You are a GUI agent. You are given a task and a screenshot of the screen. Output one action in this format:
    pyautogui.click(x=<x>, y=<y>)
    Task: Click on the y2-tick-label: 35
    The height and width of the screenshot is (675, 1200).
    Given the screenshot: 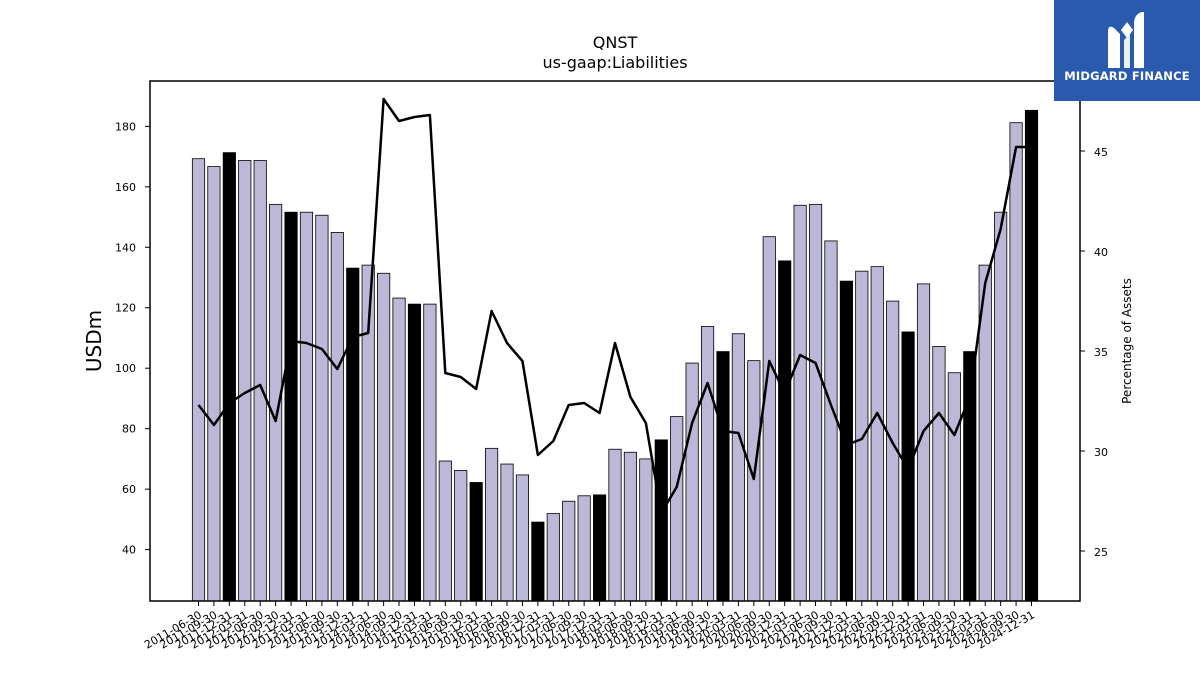 What is the action you would take?
    pyautogui.click(x=1101, y=352)
    